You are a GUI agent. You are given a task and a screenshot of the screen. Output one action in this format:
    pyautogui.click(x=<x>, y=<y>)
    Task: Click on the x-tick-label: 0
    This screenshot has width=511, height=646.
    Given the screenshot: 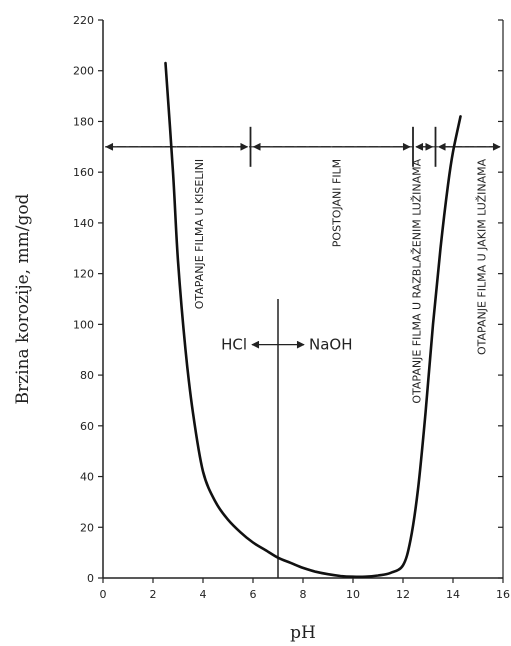 What is the action you would take?
    pyautogui.click(x=103, y=594)
    